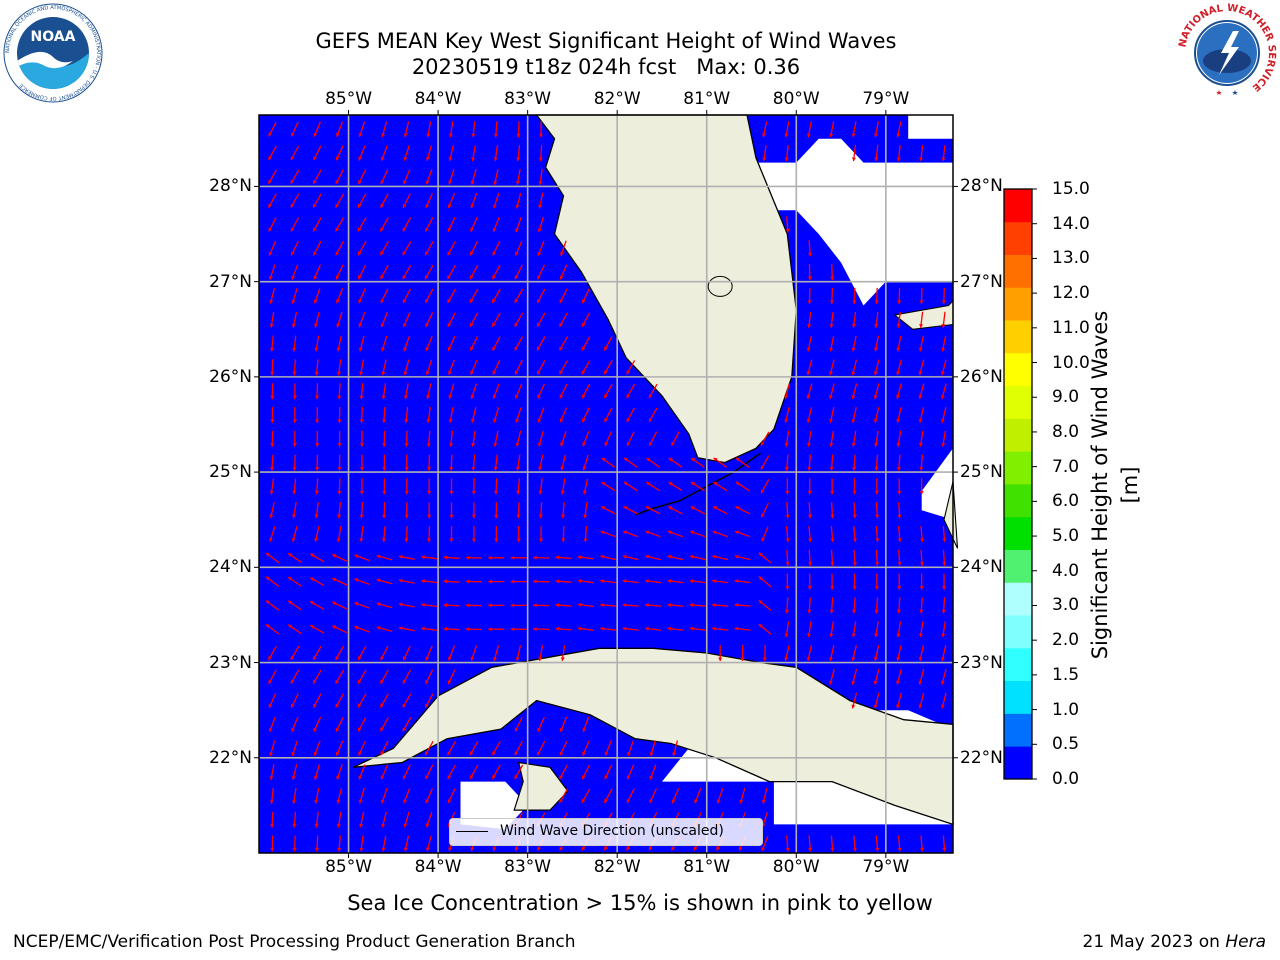 This screenshot has width=1280, height=960. I want to click on lat-tick-label-left: 26°N, so click(230, 376).